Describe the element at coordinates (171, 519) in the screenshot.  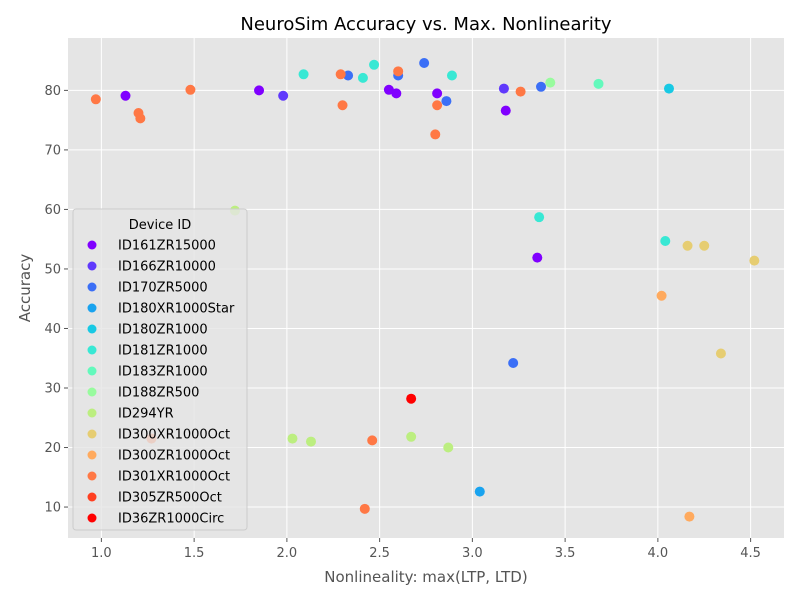
I see `legend-entry-label: ID36ZR1000Circ` at that location.